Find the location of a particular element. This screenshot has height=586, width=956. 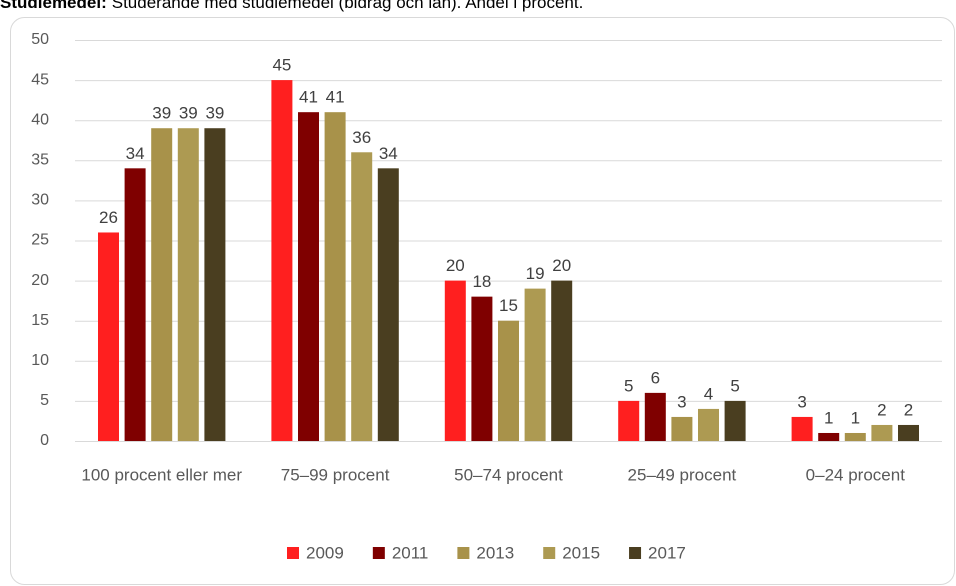

title-bold: Studiemedel: is located at coordinates (53, 6).